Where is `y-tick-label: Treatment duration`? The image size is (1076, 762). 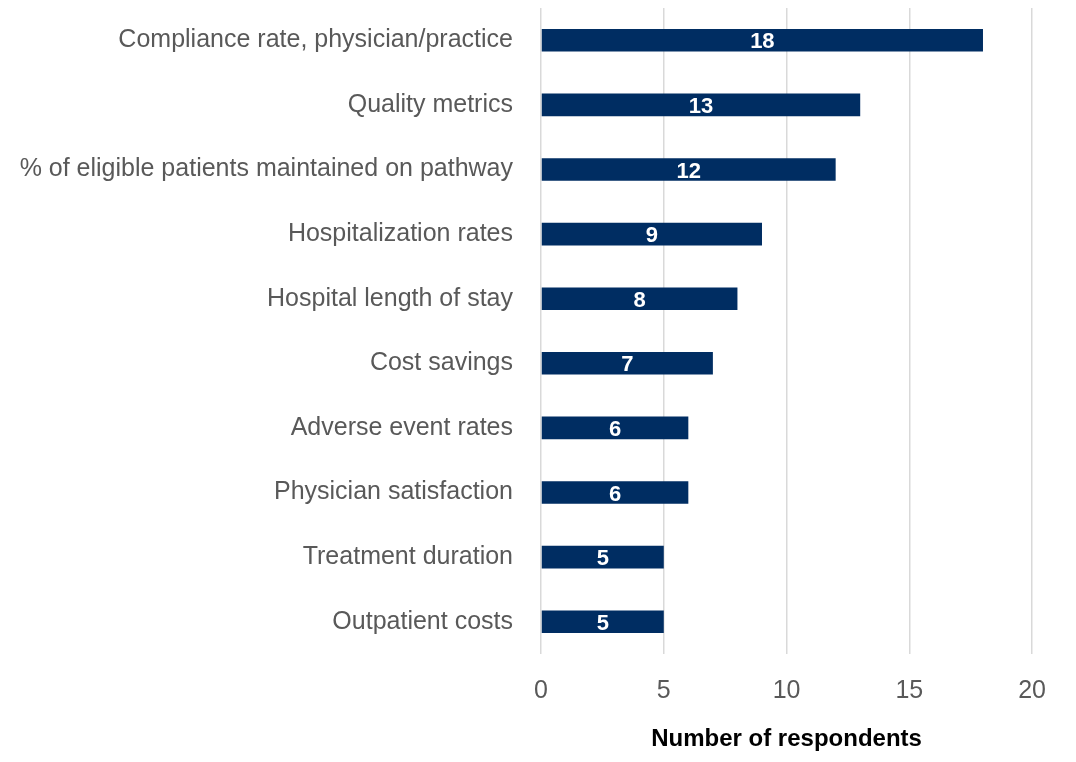
y-tick-label: Treatment duration is located at coordinates (407, 554).